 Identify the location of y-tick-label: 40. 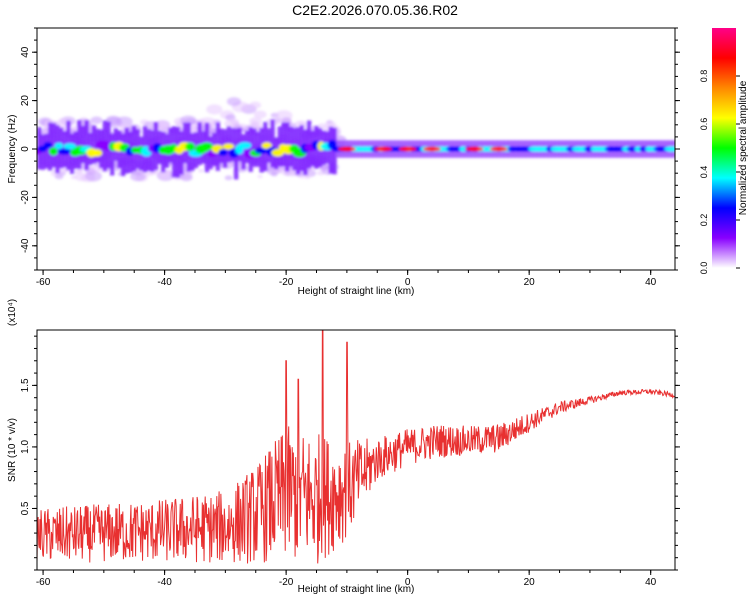
(25, 52).